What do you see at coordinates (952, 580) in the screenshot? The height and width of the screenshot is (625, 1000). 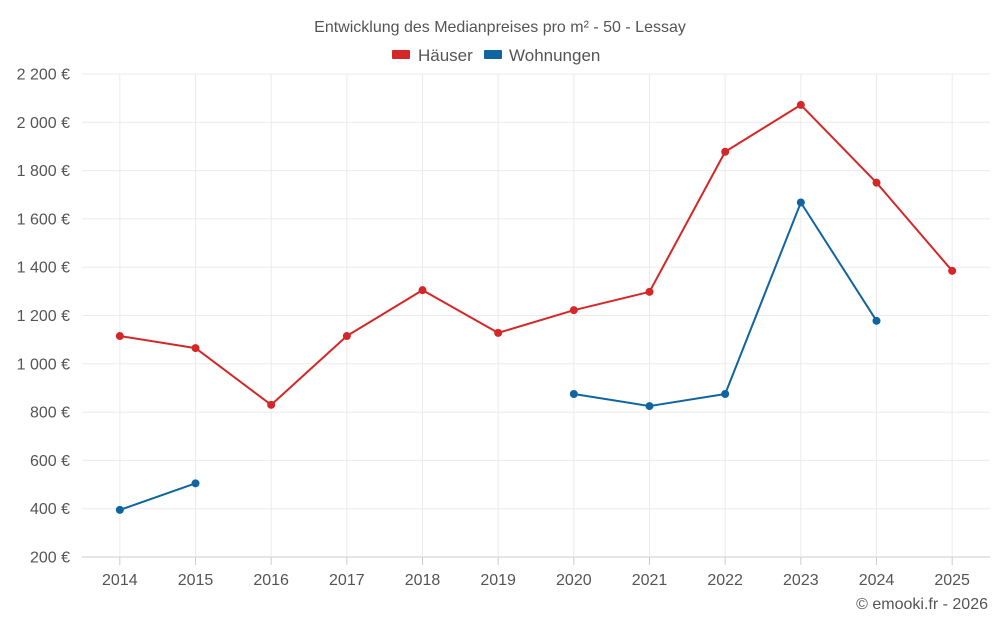 I see `x-tick-label: 2025` at bounding box center [952, 580].